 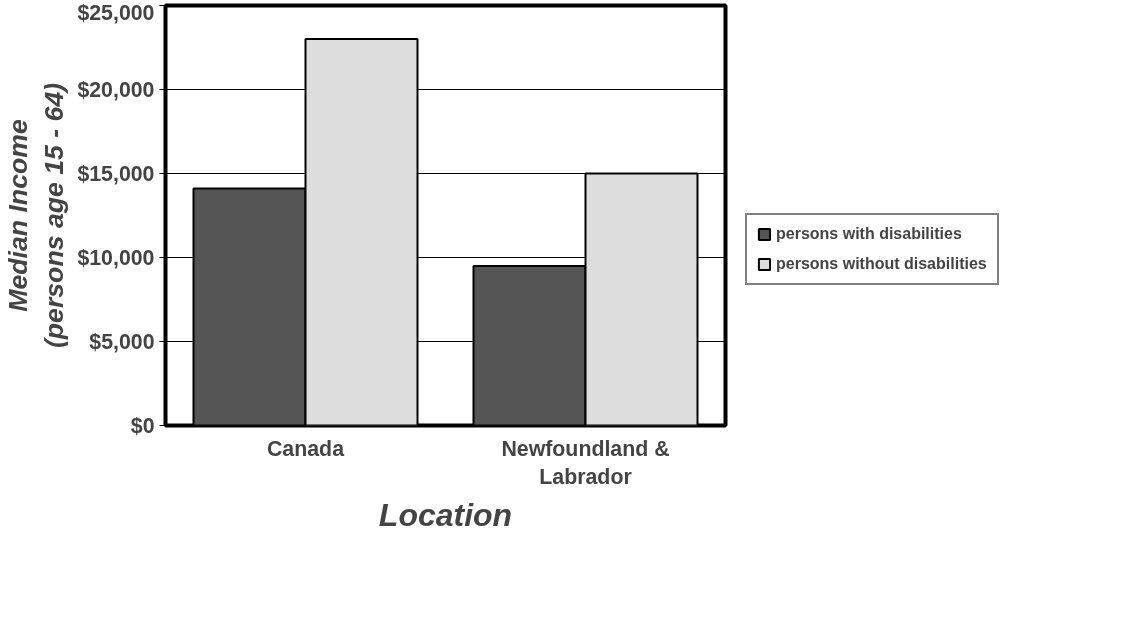 I want to click on x-tick-label: Newfoundland & Labrador, so click(x=585, y=463).